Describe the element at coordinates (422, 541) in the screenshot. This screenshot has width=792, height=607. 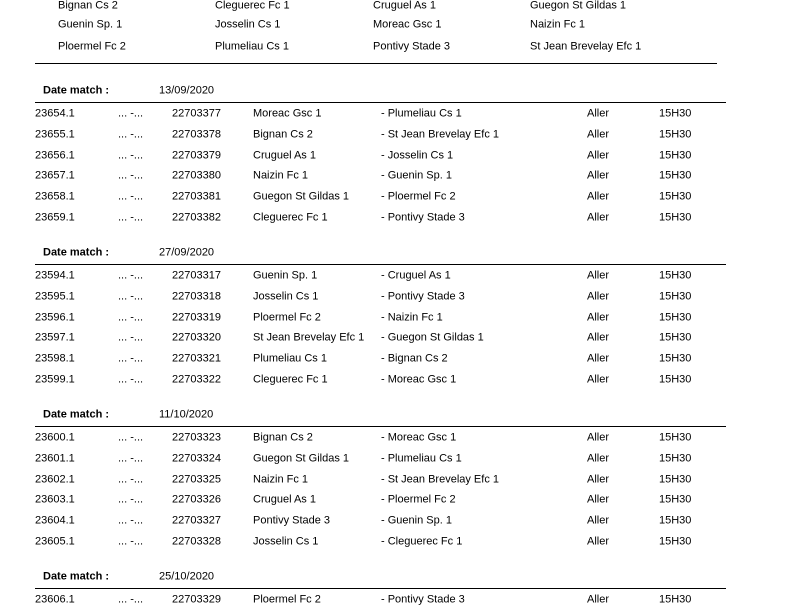
I see `away-team: - Cleguerec Fc 1` at that location.